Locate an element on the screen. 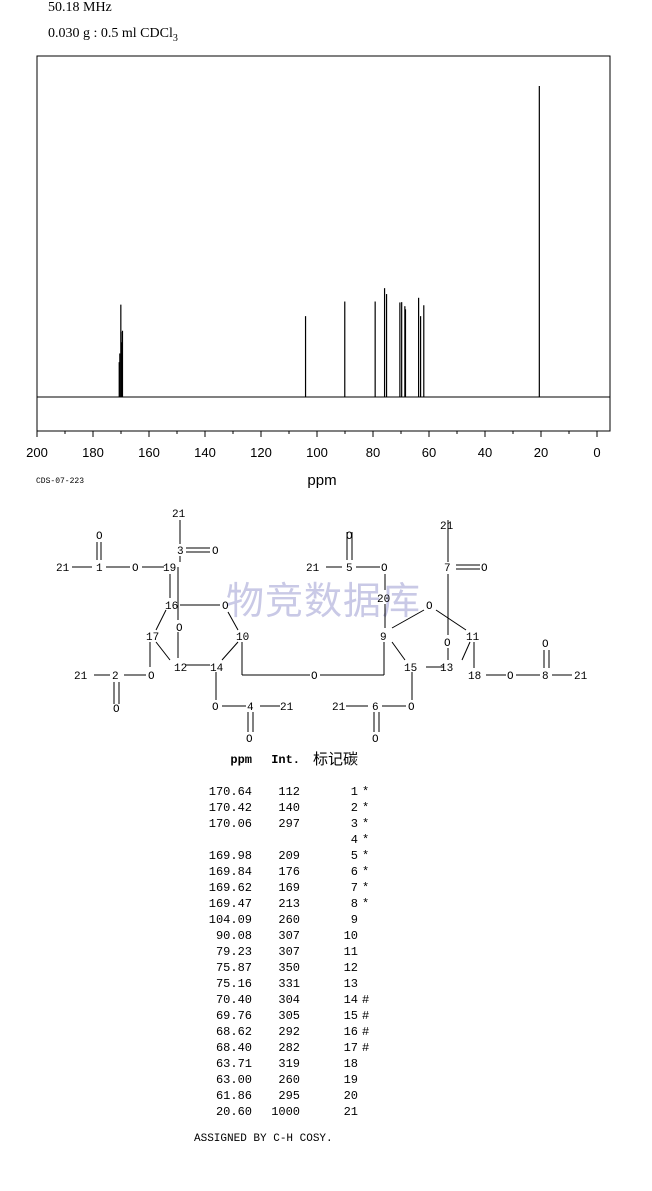 Image resolution: width=652 pixels, height=1191 pixels. cell-carbon: 4 is located at coordinates (354, 840).